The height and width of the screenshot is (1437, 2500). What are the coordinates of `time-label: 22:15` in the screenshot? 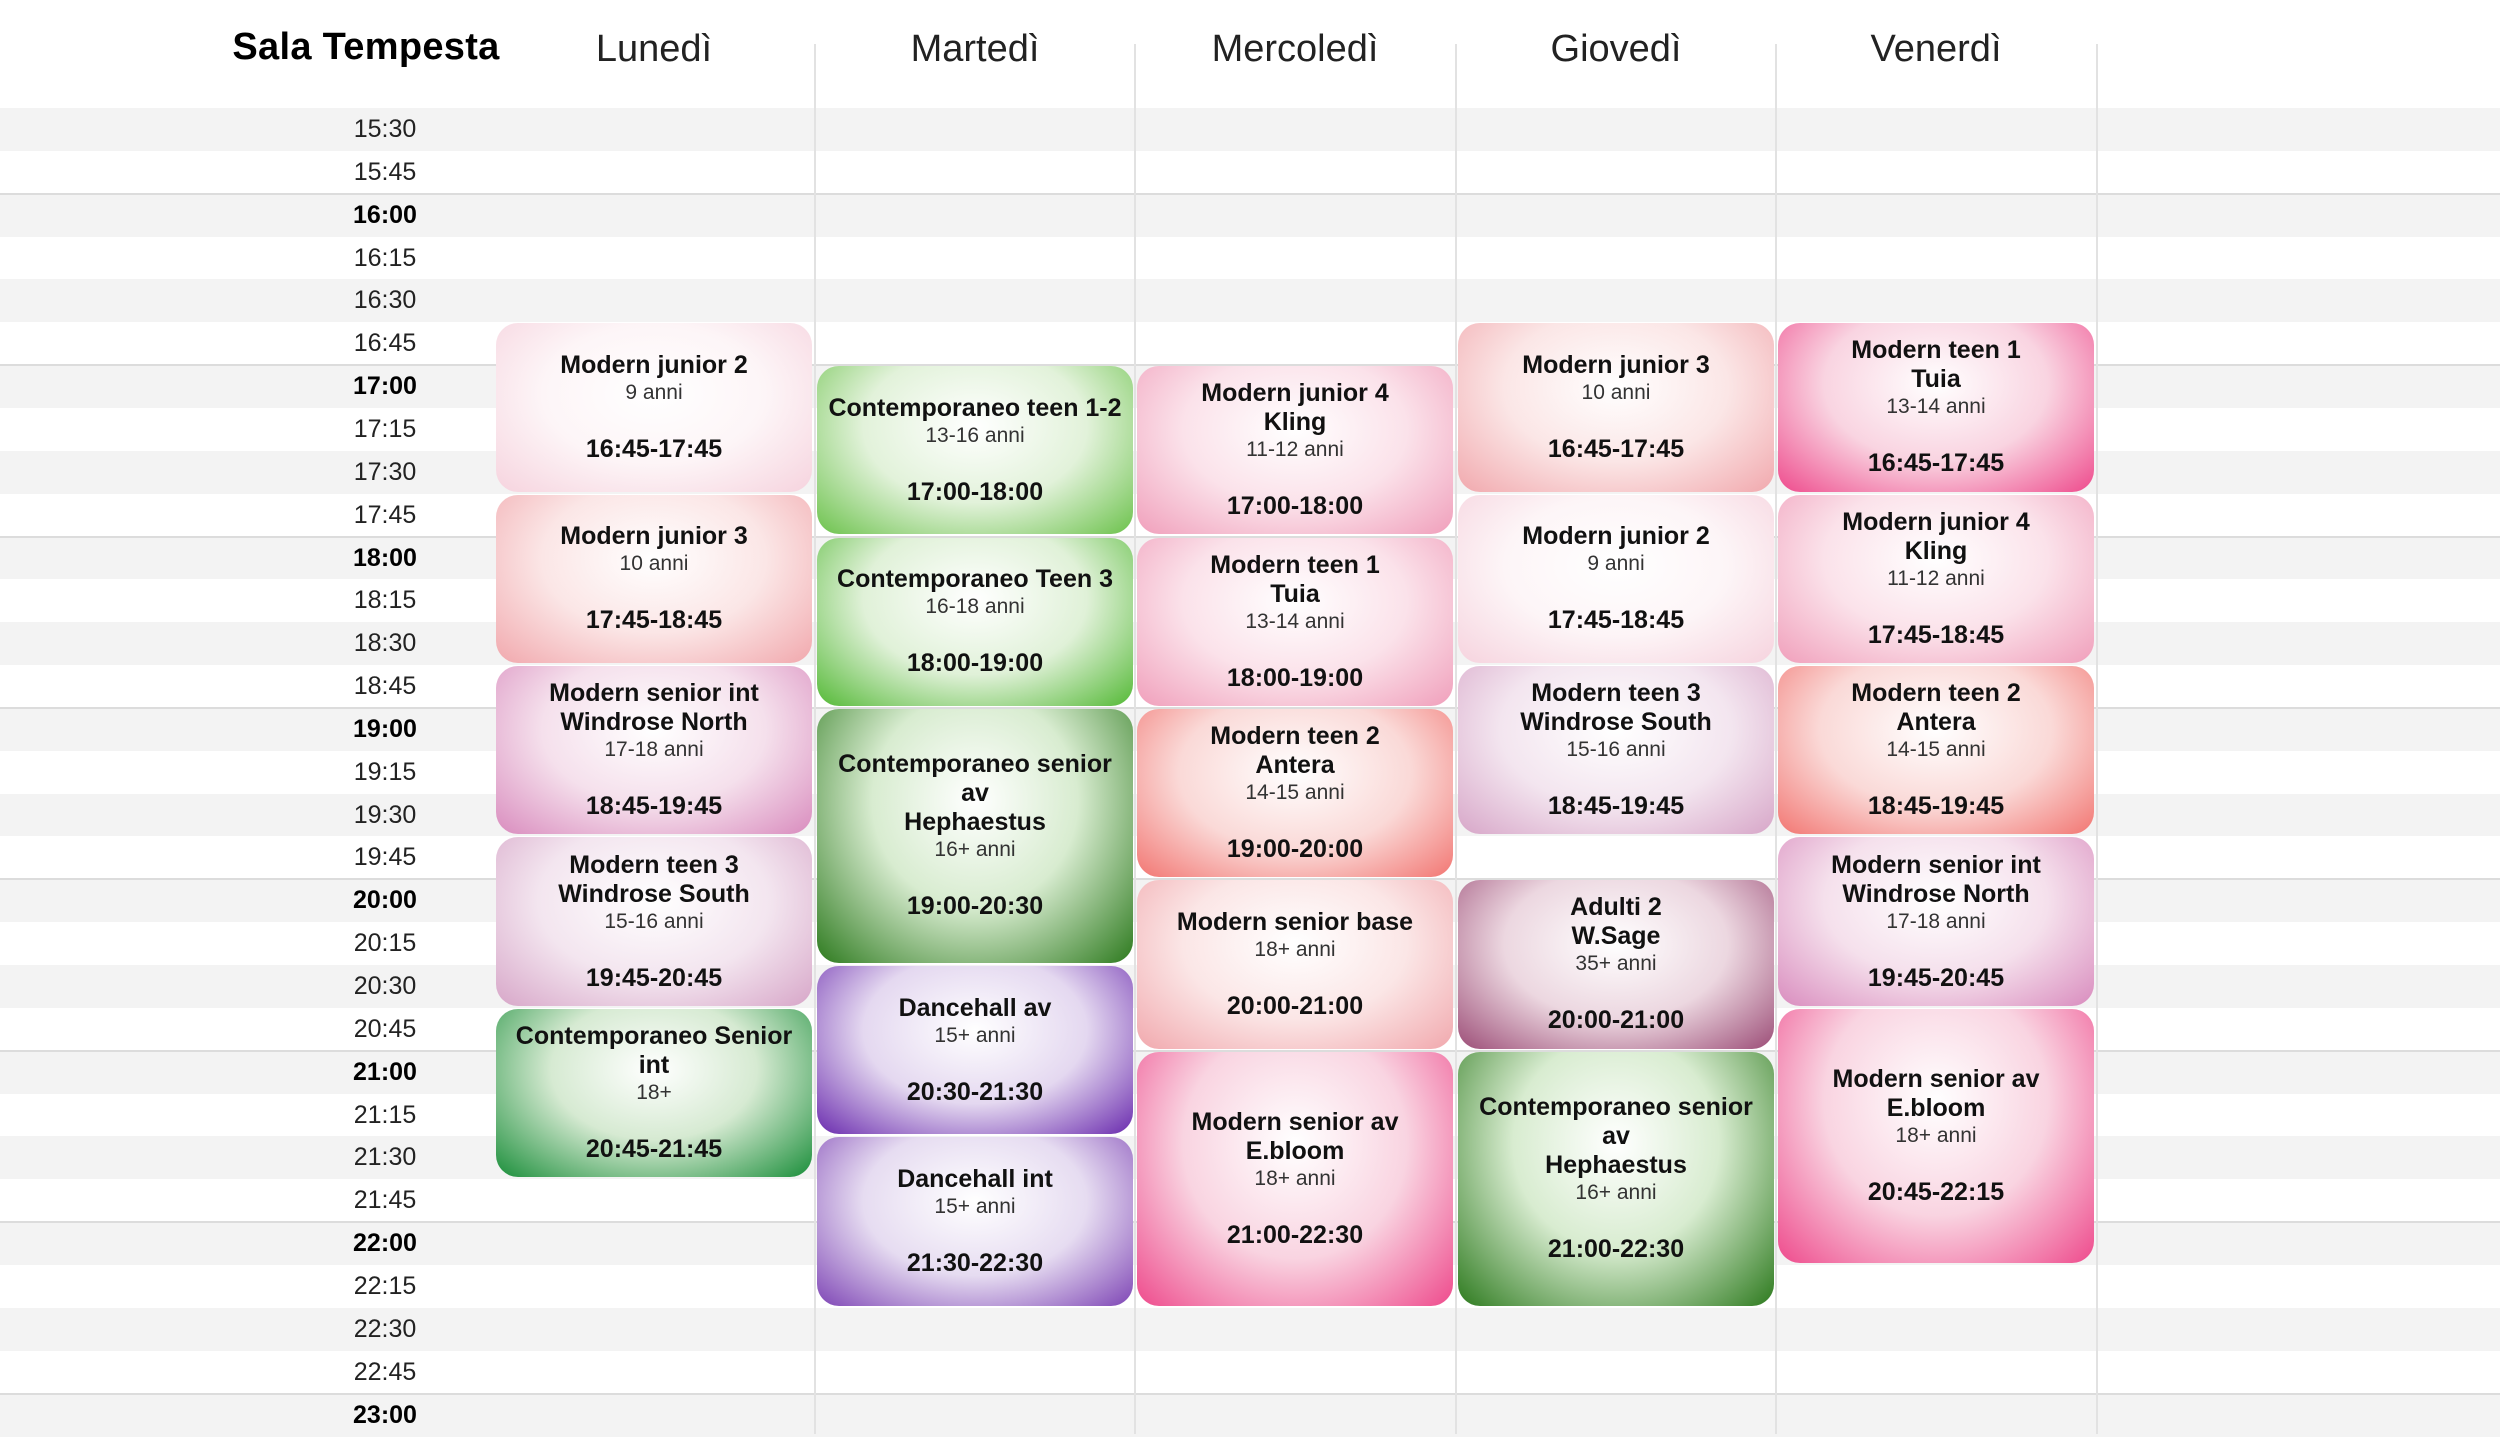 It's located at (385, 1285).